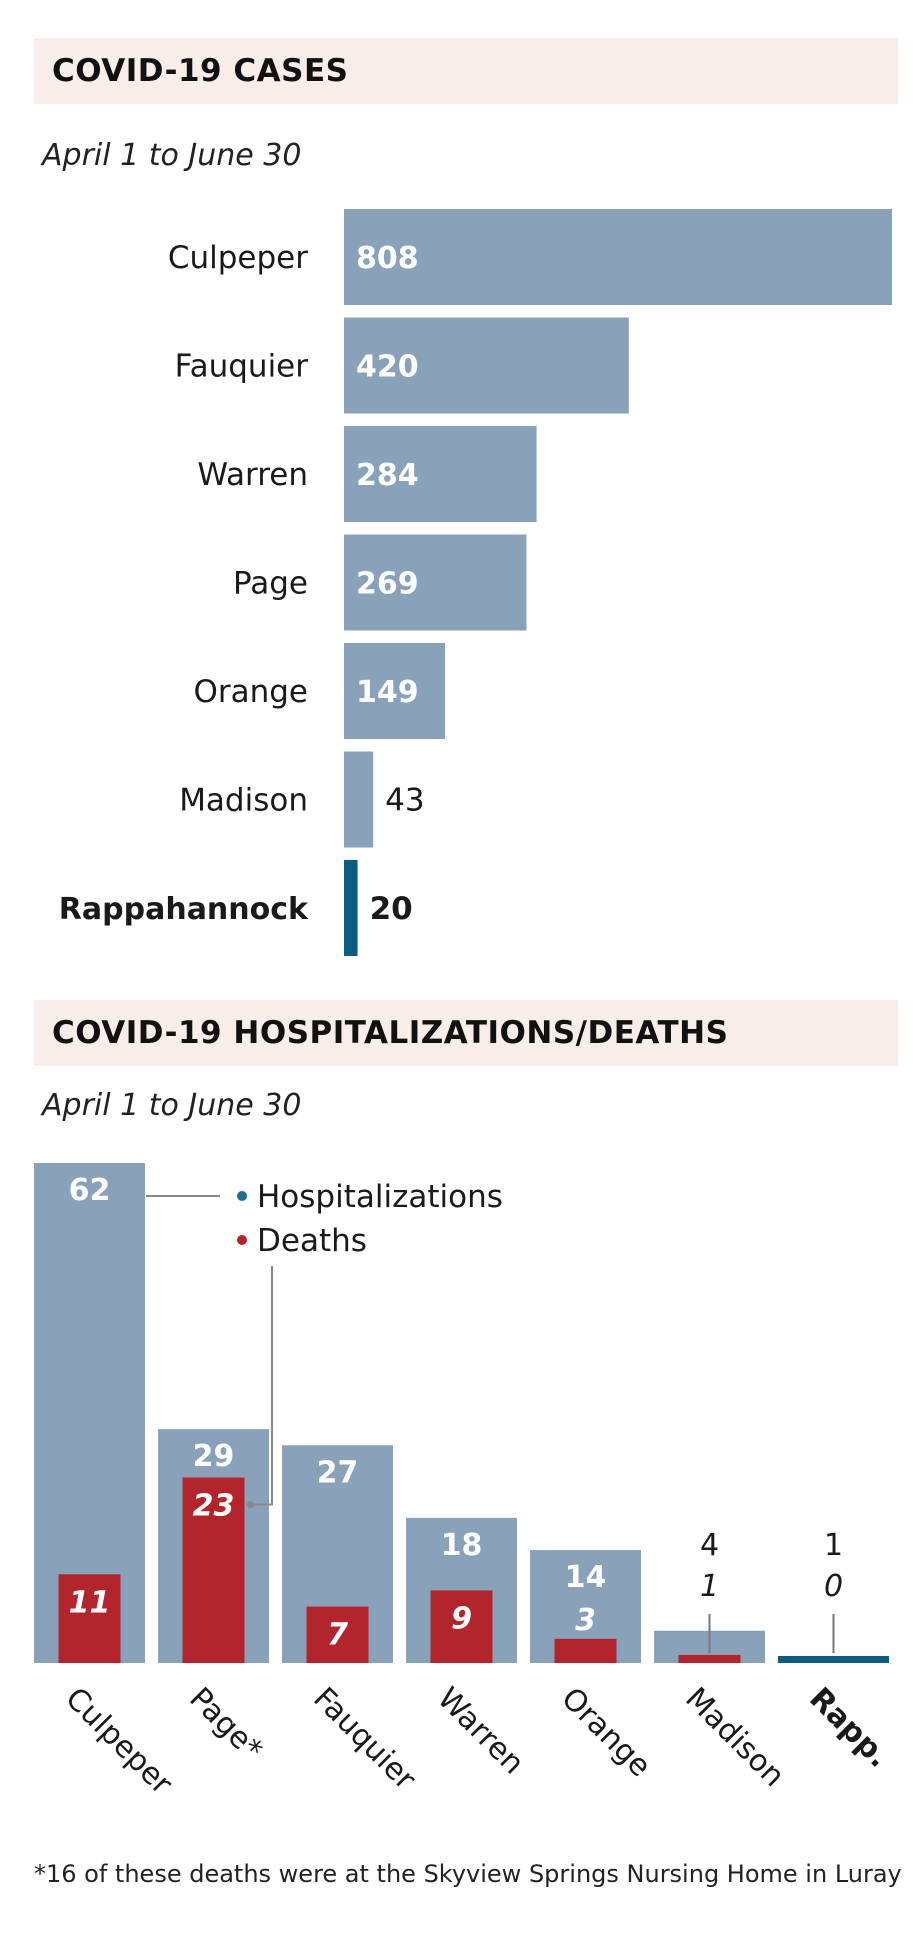  Describe the element at coordinates (172, 155) in the screenshot. I see `cases-chart-subtitle: April 1 to June 30` at that location.